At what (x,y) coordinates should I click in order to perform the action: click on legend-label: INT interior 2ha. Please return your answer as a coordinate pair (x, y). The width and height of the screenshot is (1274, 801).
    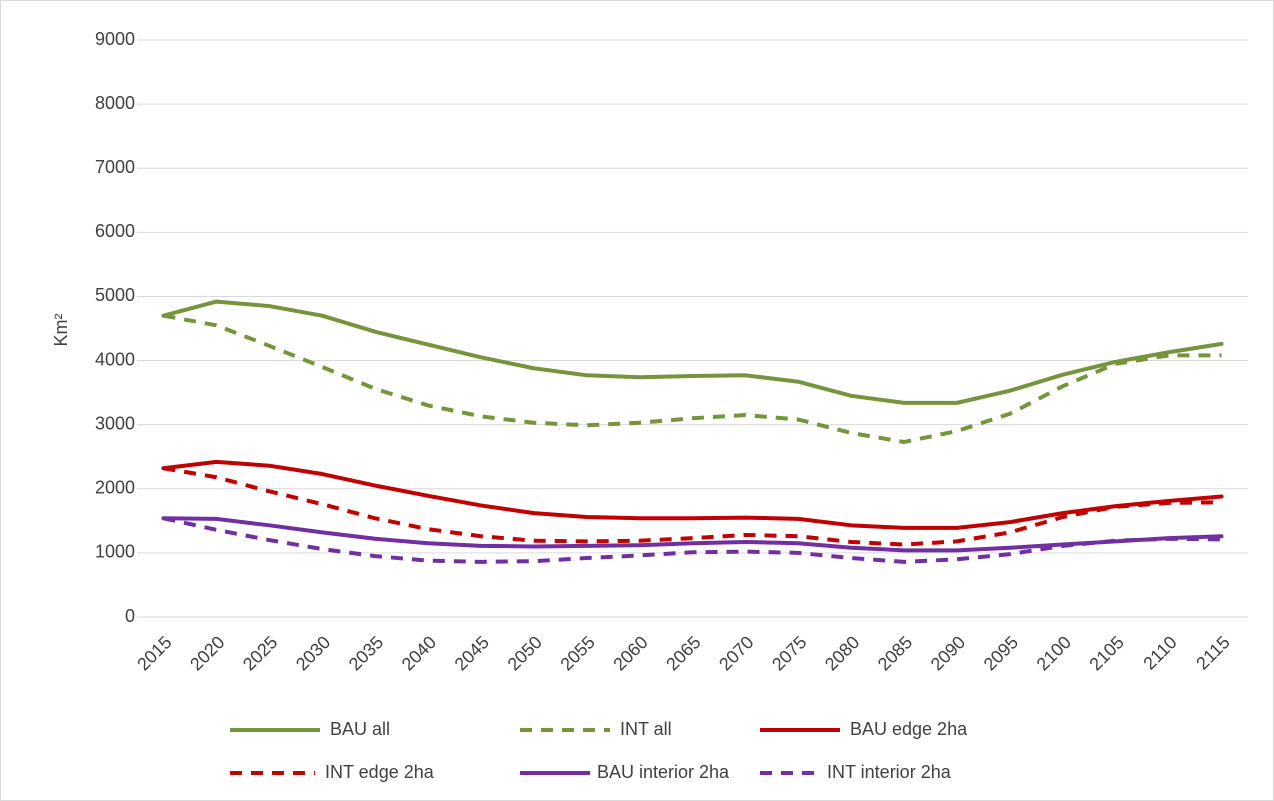
    Looking at the image, I should click on (889, 772).